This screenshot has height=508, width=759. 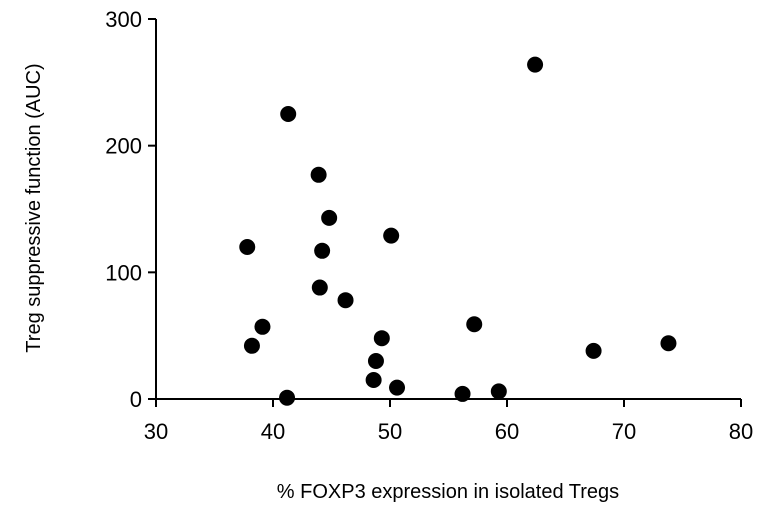 What do you see at coordinates (448, 421) in the screenshot?
I see `x-axis-ticks: 30 40 50 60 70 80` at bounding box center [448, 421].